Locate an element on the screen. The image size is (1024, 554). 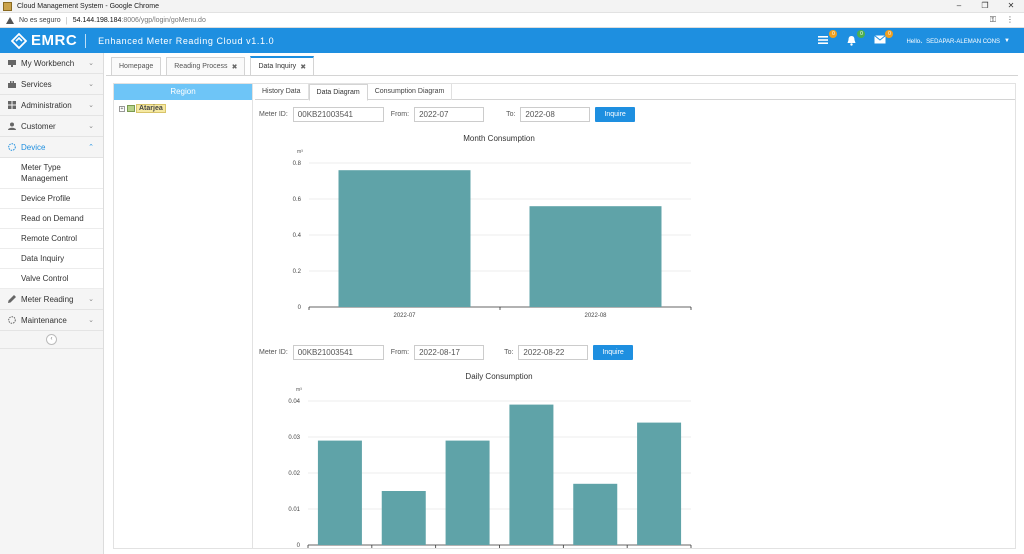
collapse-sidebar-icon: ‹ is located at coordinates (51, 339).